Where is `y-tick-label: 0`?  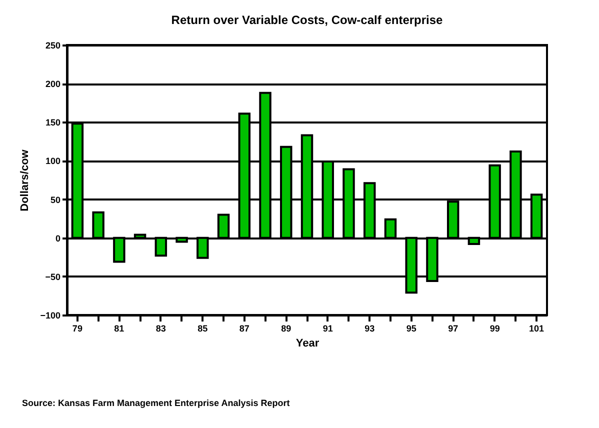 y-tick-label: 0 is located at coordinates (57, 238).